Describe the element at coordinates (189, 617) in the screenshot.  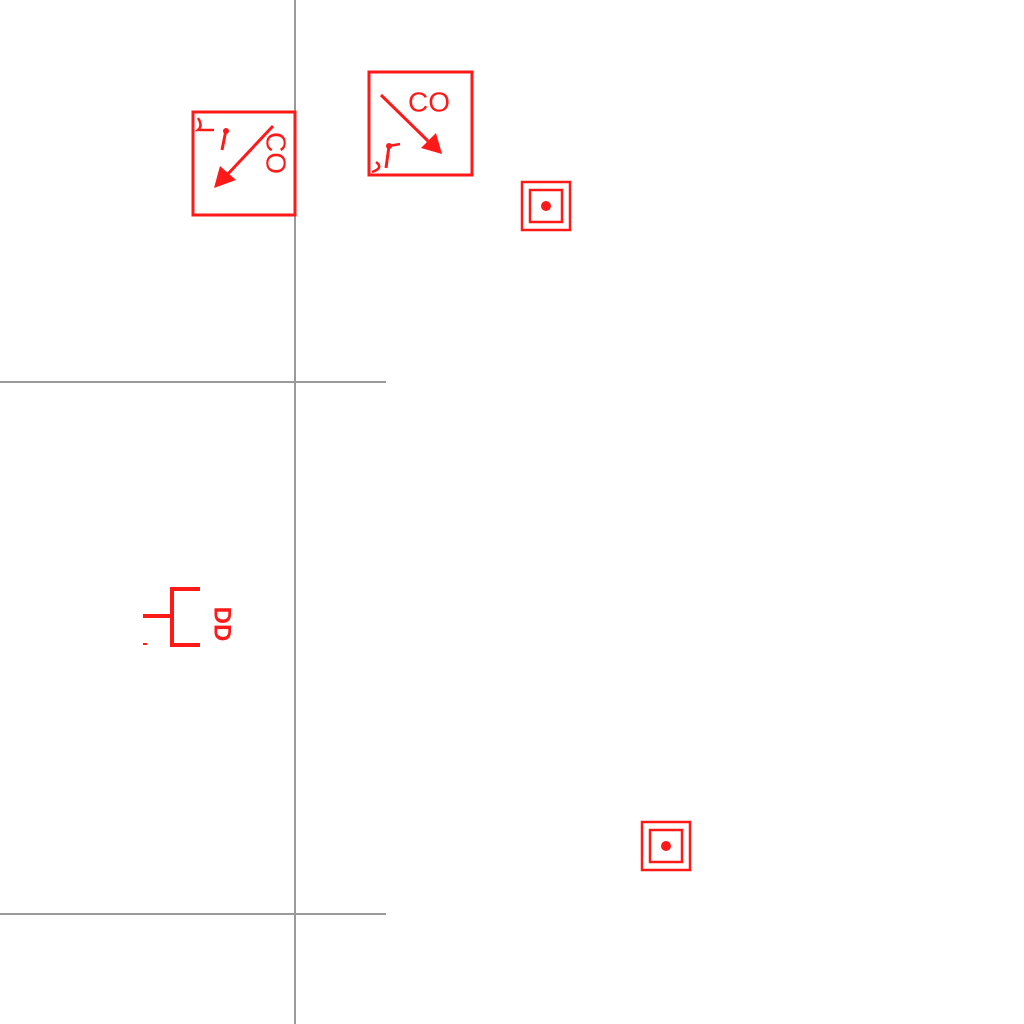
I see `duct-detector-icon: DD` at that location.